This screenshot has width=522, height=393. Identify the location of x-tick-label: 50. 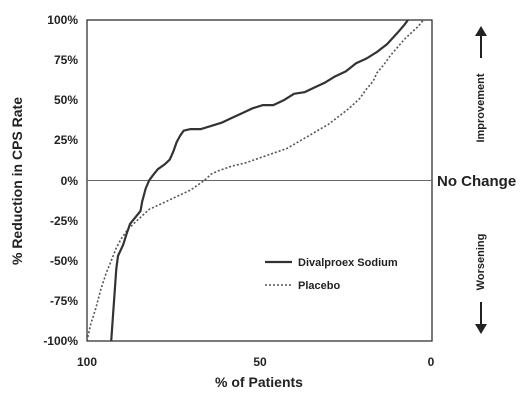
(260, 362).